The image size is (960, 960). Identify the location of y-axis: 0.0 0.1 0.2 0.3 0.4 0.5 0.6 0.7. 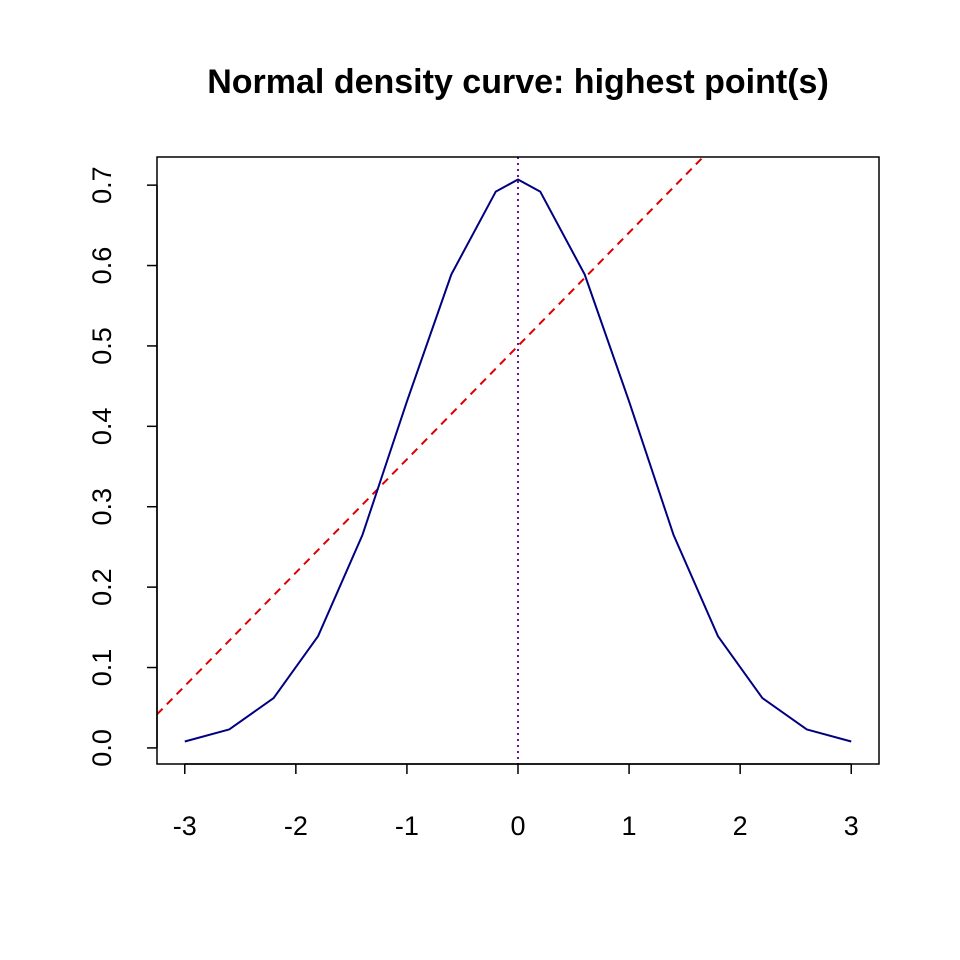
(122, 466).